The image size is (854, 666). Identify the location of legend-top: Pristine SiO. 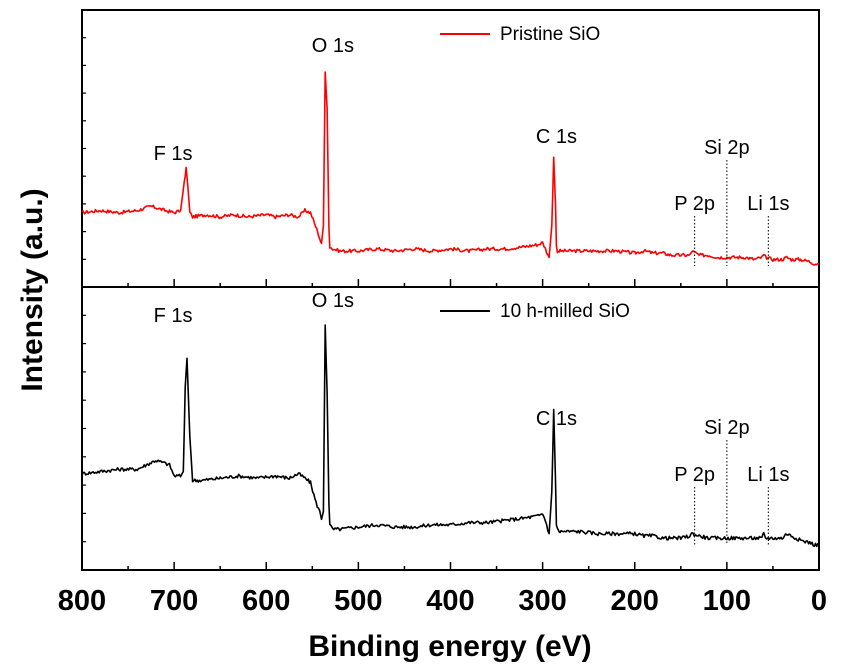
(520, 34).